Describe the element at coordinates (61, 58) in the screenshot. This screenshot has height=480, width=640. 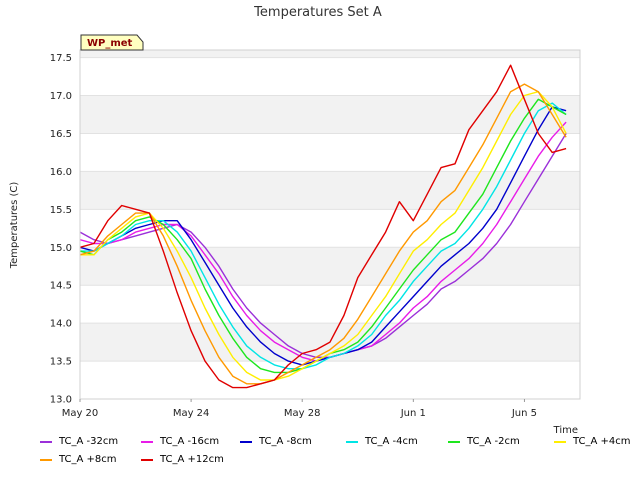
I see `y-tick-label: 17.5` at that location.